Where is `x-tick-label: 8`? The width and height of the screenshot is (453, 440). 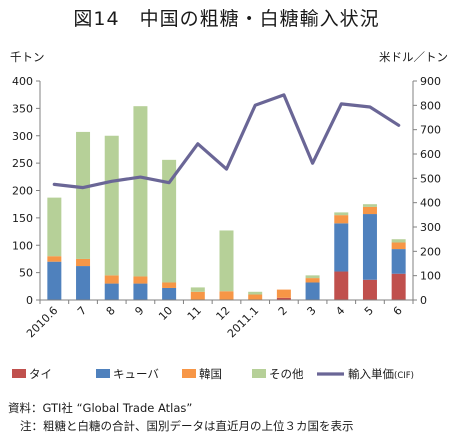 x-tick-label: 8 is located at coordinates (111, 311).